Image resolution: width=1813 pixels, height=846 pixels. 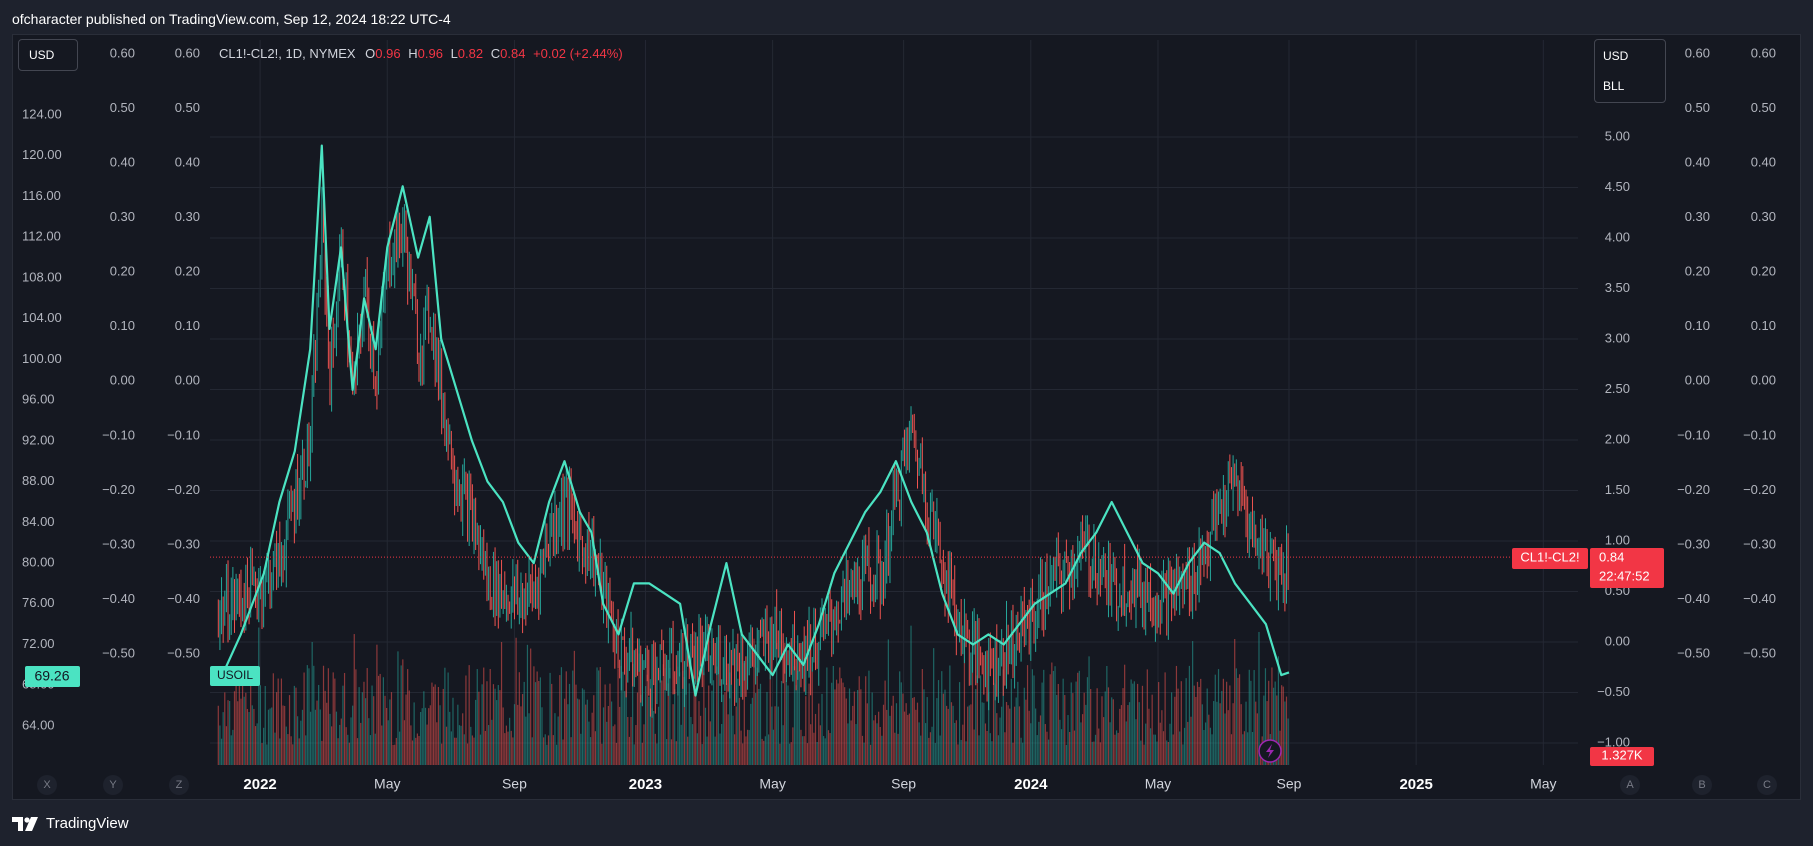 What do you see at coordinates (1702, 785) in the screenshot?
I see `axis-button-b: B` at bounding box center [1702, 785].